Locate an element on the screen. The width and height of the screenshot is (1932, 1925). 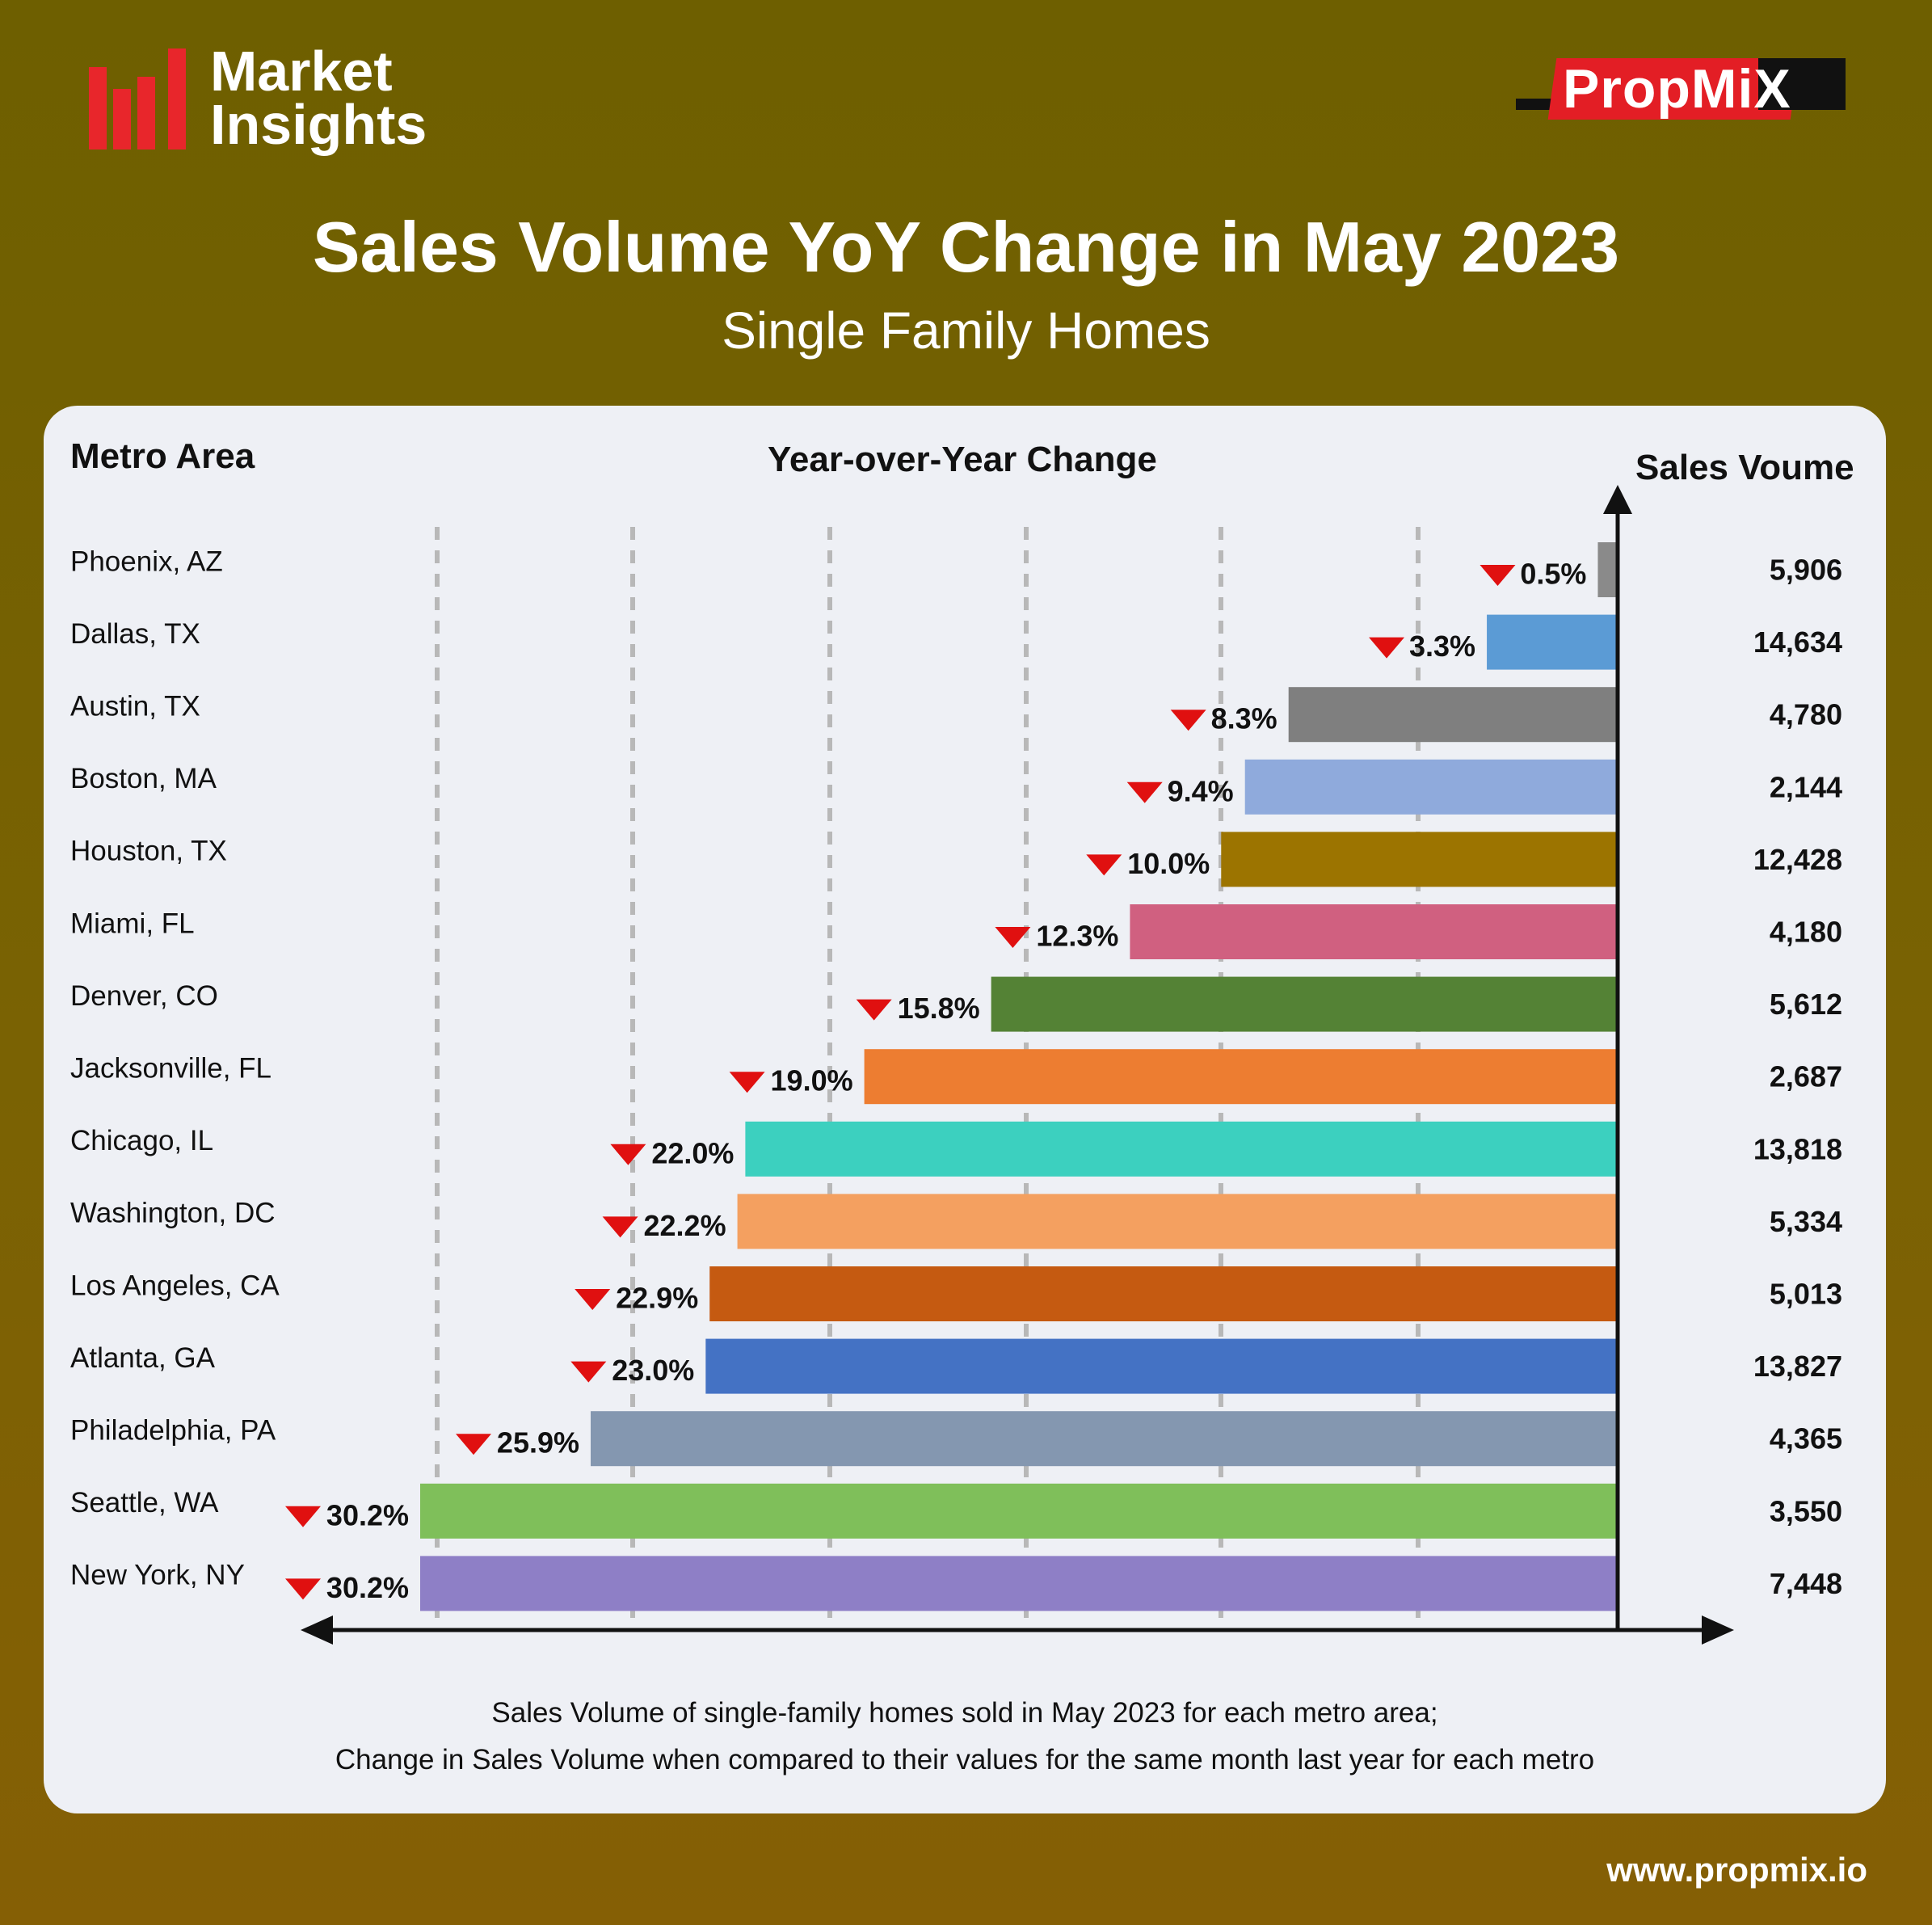
chart-subtitle: Single Family Homes is located at coordinates (966, 330).